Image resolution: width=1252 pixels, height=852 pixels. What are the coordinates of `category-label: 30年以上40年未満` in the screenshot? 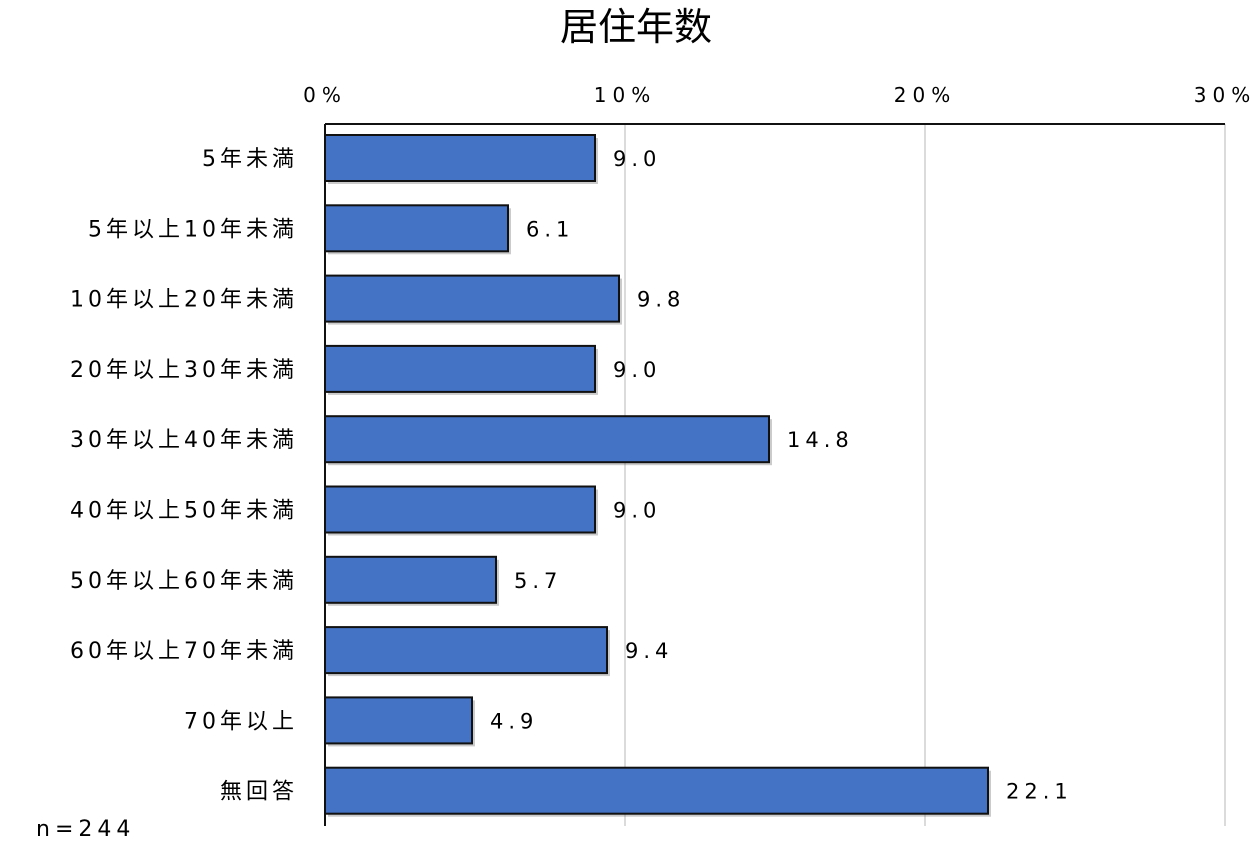 It's located at (184, 440).